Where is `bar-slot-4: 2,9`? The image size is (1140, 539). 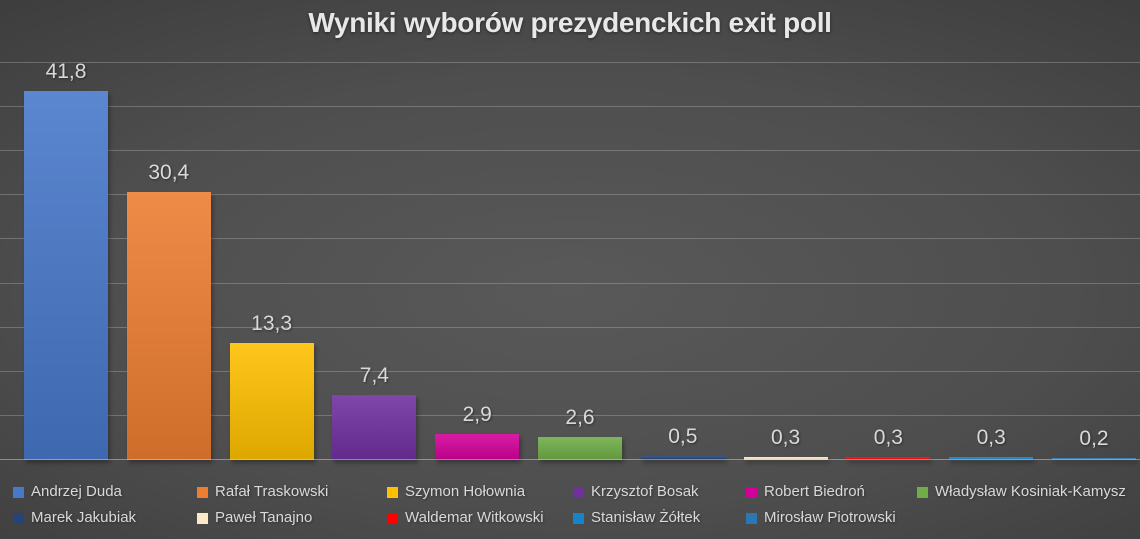
bar-slot-4: 2,9 is located at coordinates (477, 261).